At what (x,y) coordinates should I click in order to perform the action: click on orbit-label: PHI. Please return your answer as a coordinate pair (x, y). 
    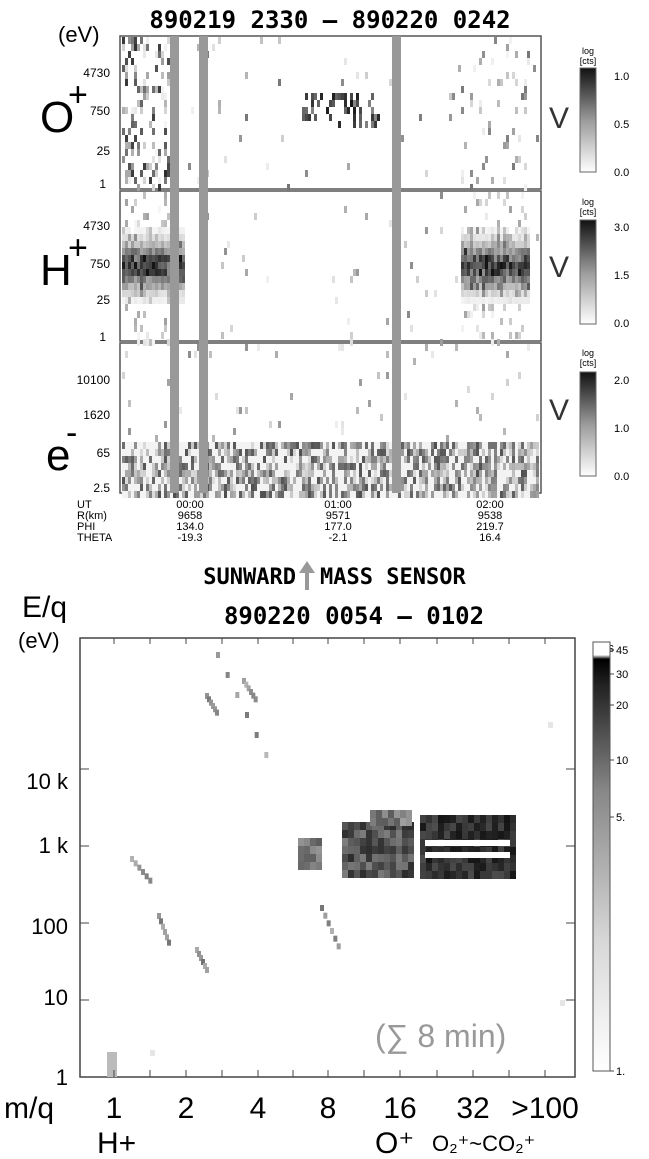
    Looking at the image, I should click on (86, 527).